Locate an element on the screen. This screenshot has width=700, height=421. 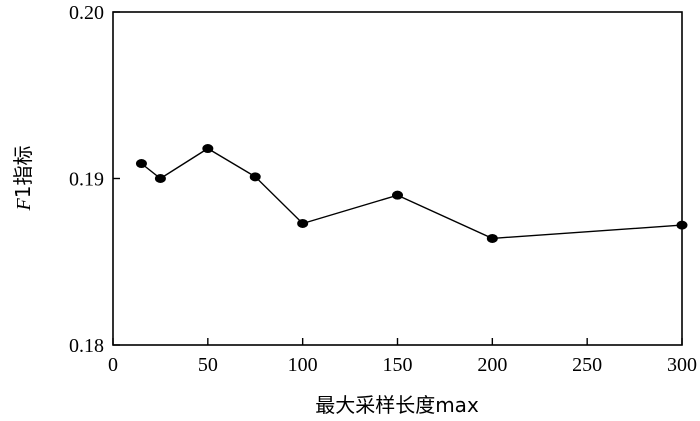
x-tick-label: 0 is located at coordinates (113, 365).